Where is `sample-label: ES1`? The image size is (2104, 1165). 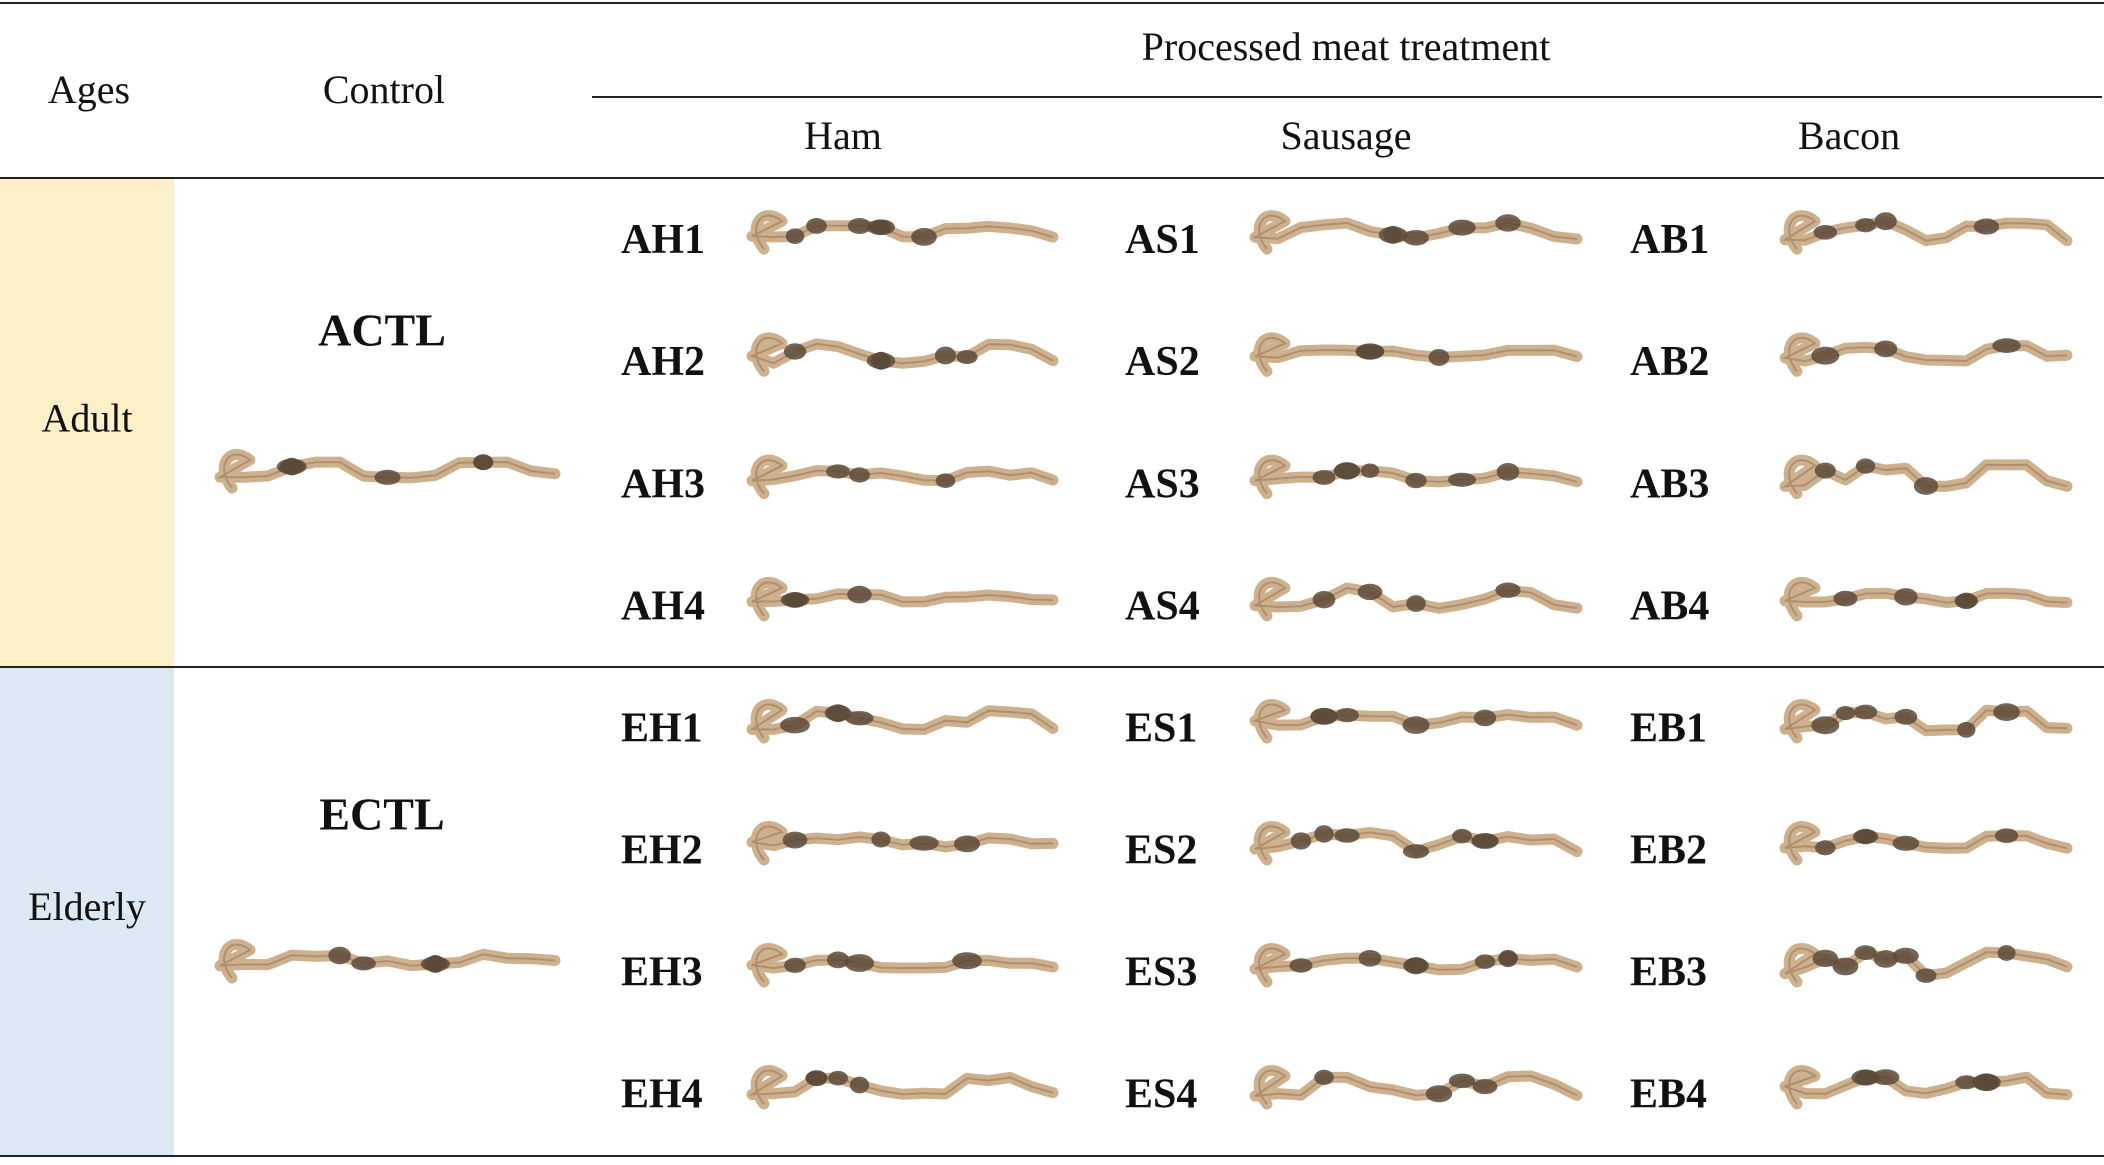 sample-label: ES1 is located at coordinates (1161, 729).